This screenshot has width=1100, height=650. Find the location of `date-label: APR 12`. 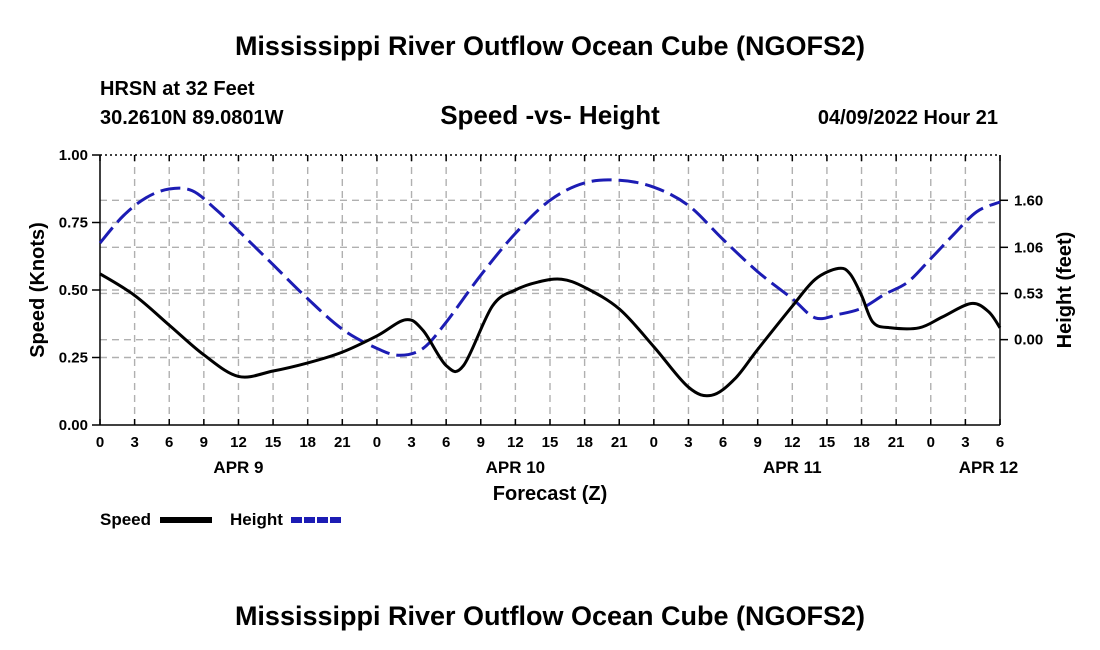

date-label: APR 12 is located at coordinates (989, 467).